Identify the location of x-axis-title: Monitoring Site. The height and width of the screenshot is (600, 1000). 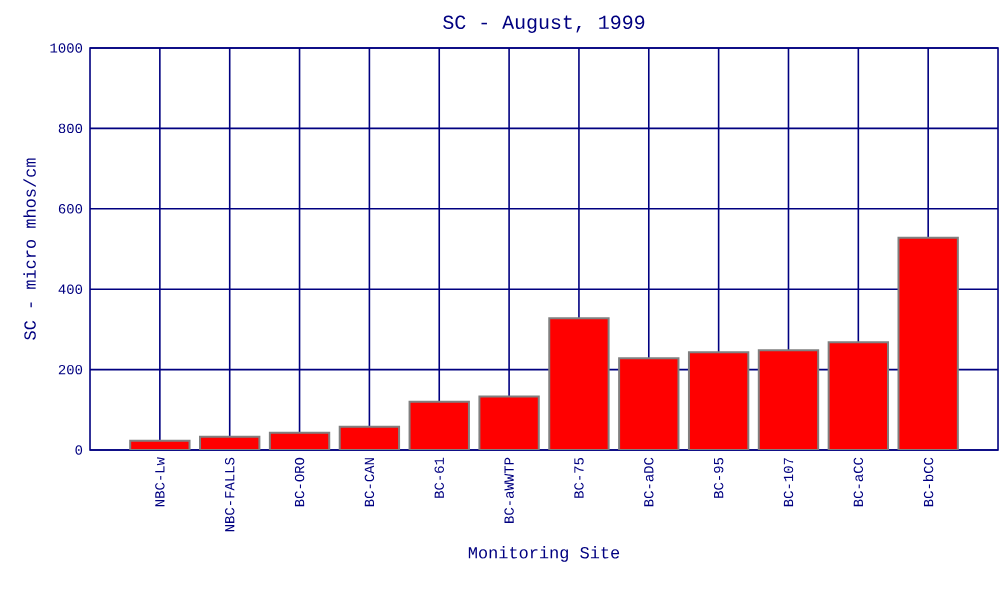
(544, 554).